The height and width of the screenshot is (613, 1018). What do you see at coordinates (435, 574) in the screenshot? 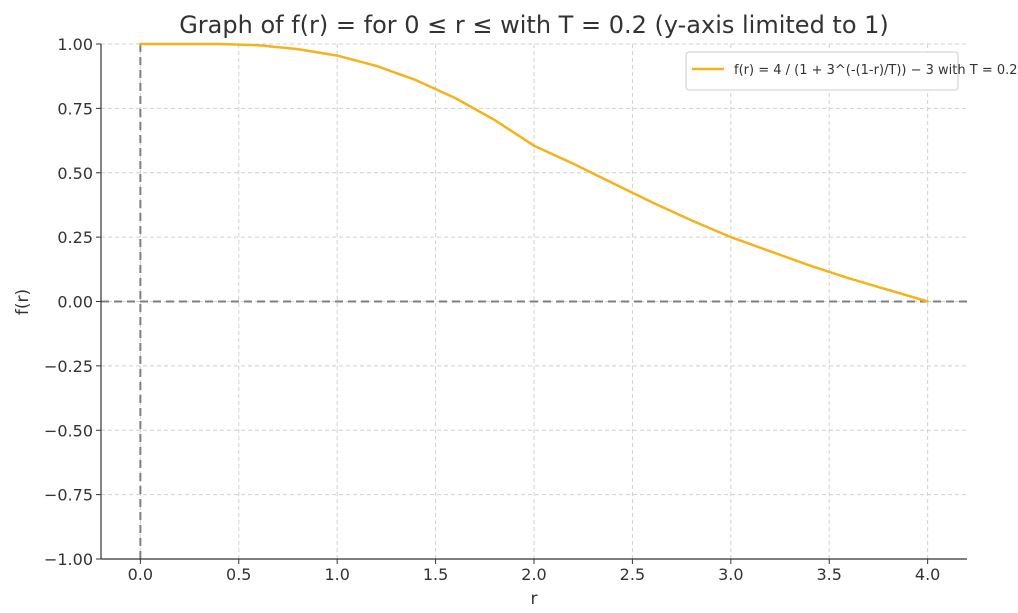
I see `x-tick-label: 1.5` at bounding box center [435, 574].